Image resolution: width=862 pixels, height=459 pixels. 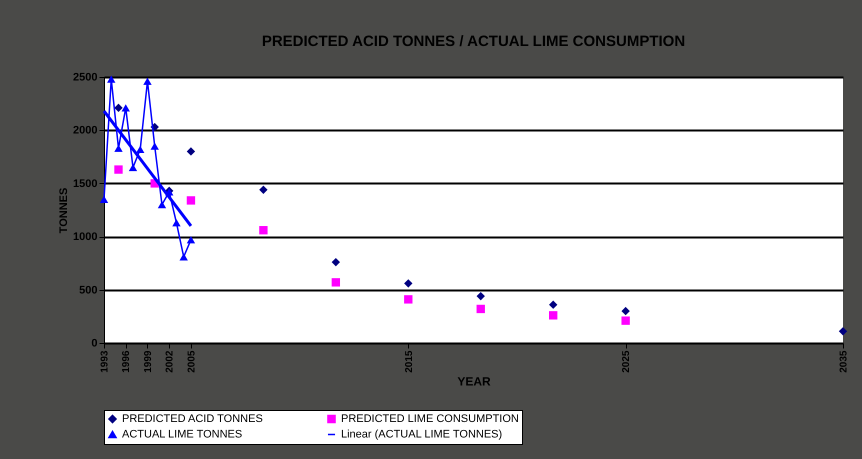 What do you see at coordinates (94, 344) in the screenshot?
I see `y-tick-label: 0` at bounding box center [94, 344].